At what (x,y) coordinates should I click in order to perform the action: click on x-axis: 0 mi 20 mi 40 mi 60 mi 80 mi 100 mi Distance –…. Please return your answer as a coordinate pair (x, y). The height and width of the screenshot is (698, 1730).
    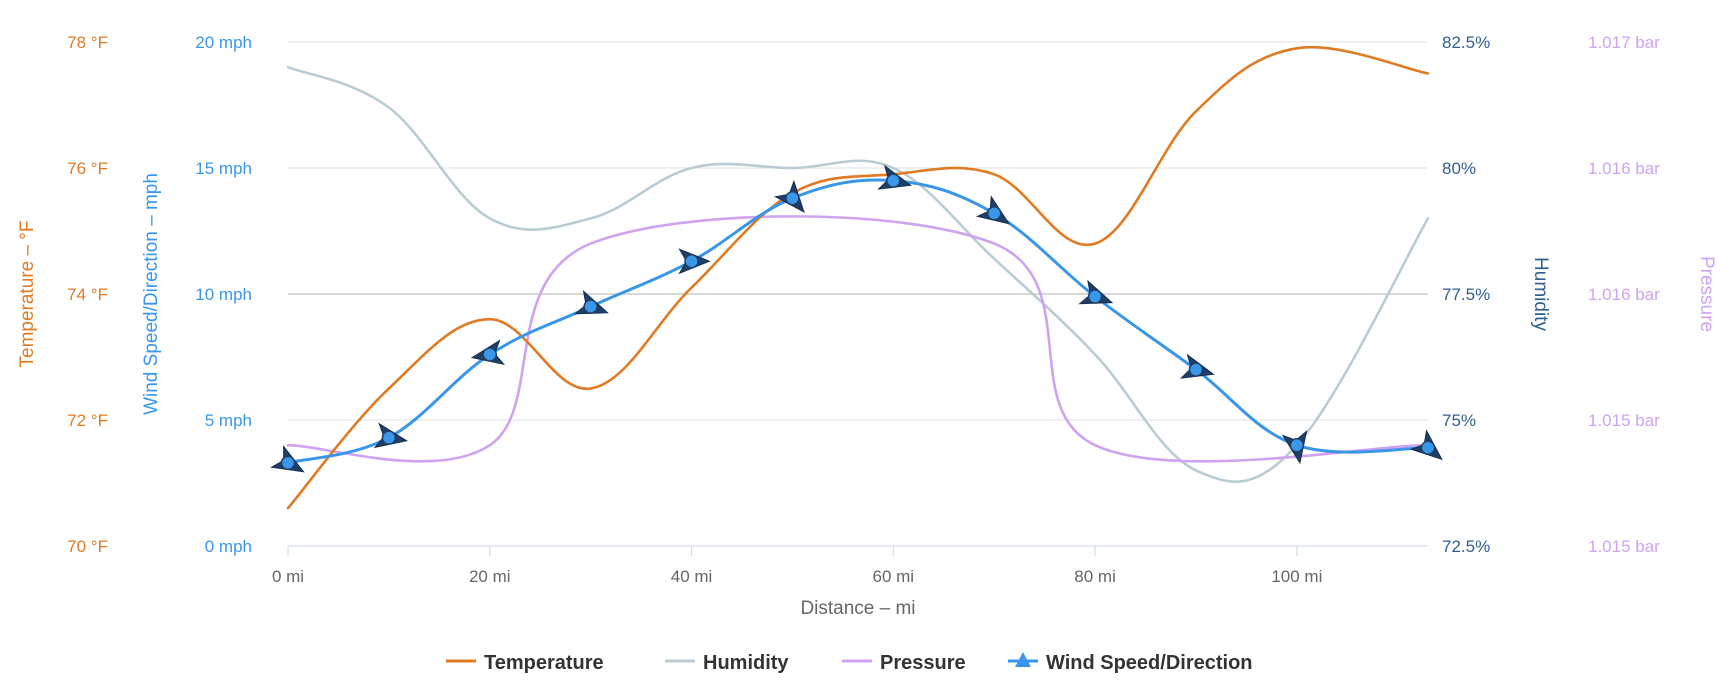
    Looking at the image, I should click on (850, 582).